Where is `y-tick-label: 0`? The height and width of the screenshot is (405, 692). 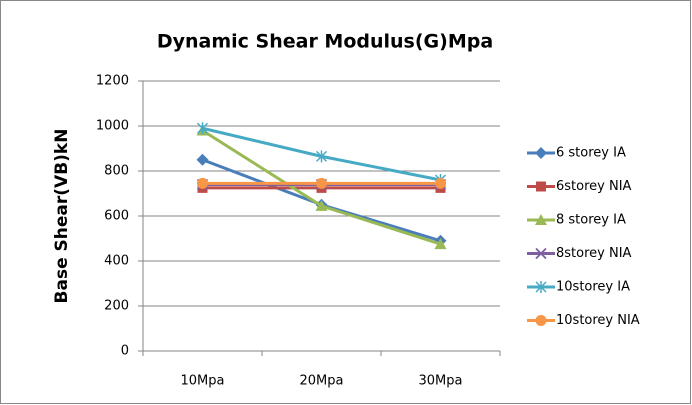
y-tick-label: 0 is located at coordinates (125, 351).